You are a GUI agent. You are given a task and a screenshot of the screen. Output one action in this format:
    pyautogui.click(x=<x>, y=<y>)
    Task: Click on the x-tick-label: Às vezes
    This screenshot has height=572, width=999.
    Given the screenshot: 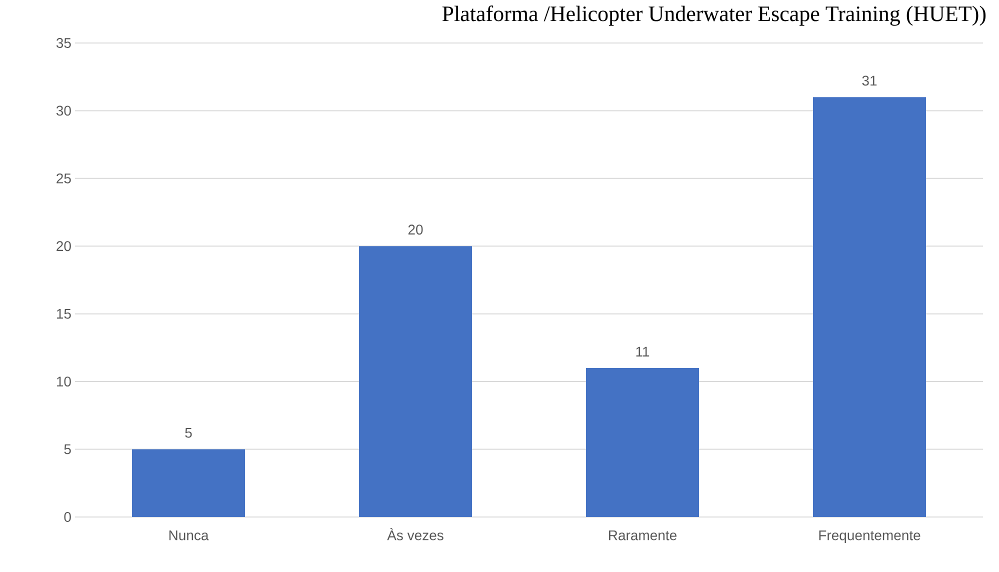 What is the action you would take?
    pyautogui.click(x=415, y=534)
    